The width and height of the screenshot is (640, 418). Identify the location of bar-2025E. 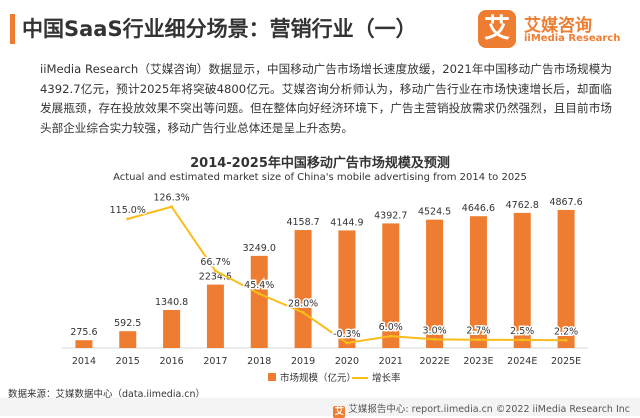
(566, 278).